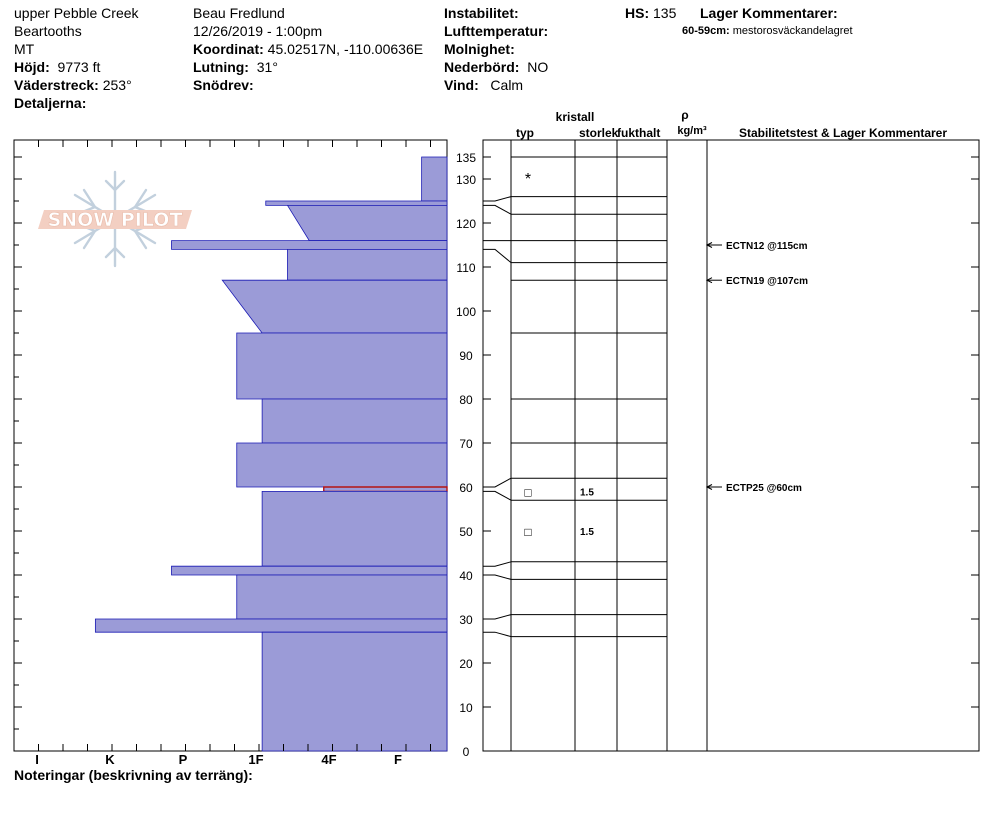 The height and width of the screenshot is (840, 994). I want to click on mountain-range: Beartooths, so click(48, 31).